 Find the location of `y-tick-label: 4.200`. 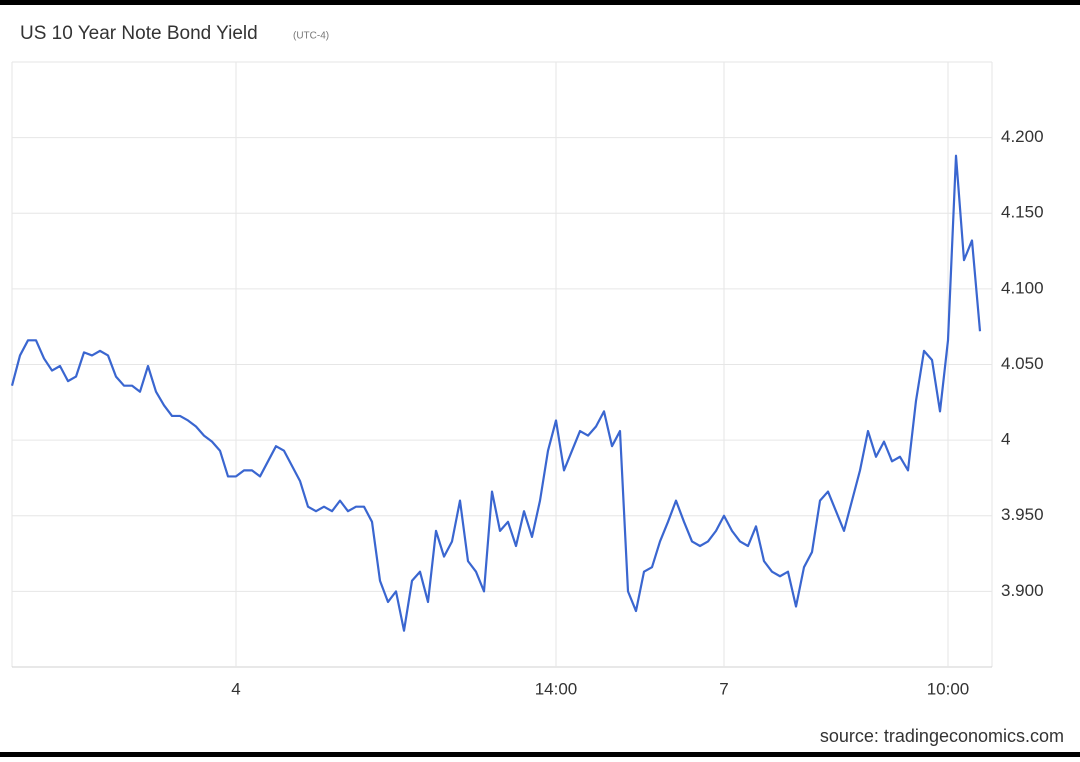

y-tick-label: 4.200 is located at coordinates (1022, 136).